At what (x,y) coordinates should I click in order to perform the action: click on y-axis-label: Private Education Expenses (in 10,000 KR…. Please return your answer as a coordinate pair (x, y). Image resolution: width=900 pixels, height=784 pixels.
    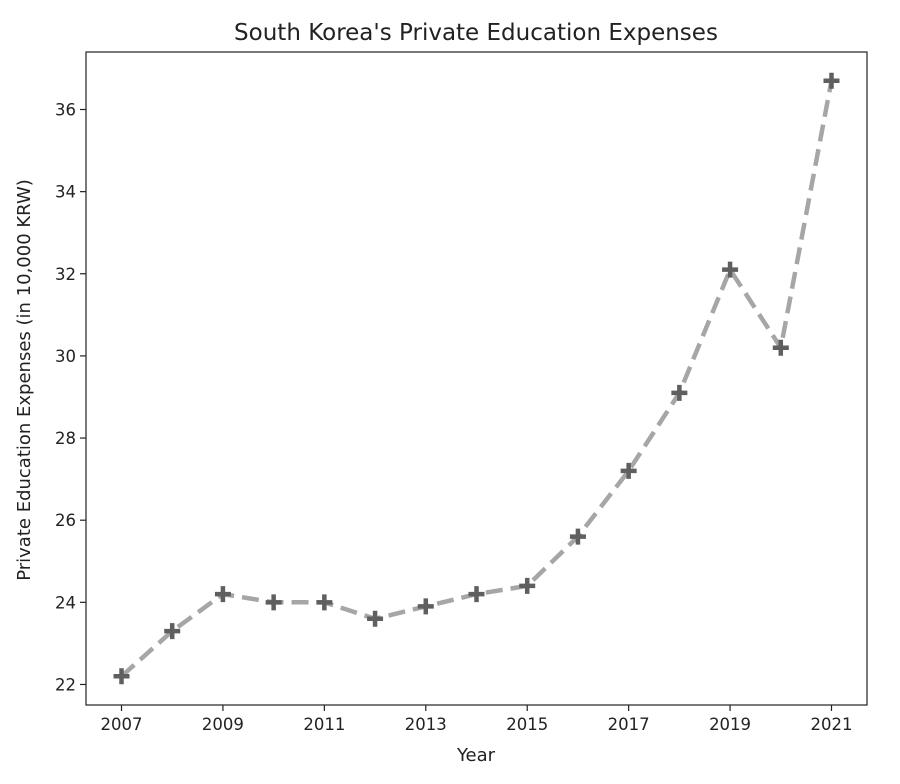
    Looking at the image, I should click on (24, 380).